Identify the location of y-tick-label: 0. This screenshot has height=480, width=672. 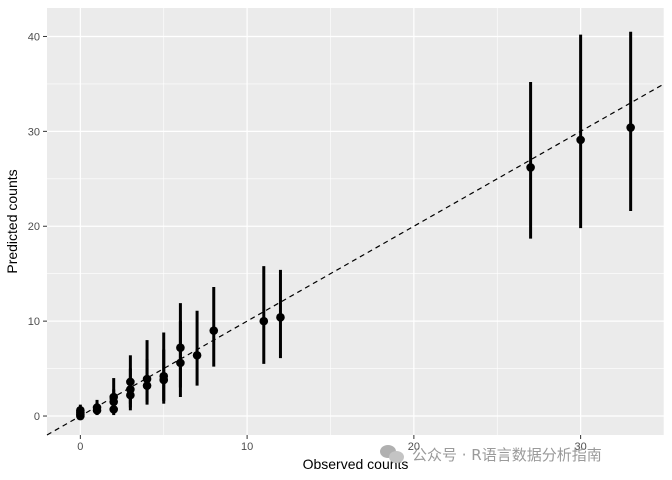
(37, 417).